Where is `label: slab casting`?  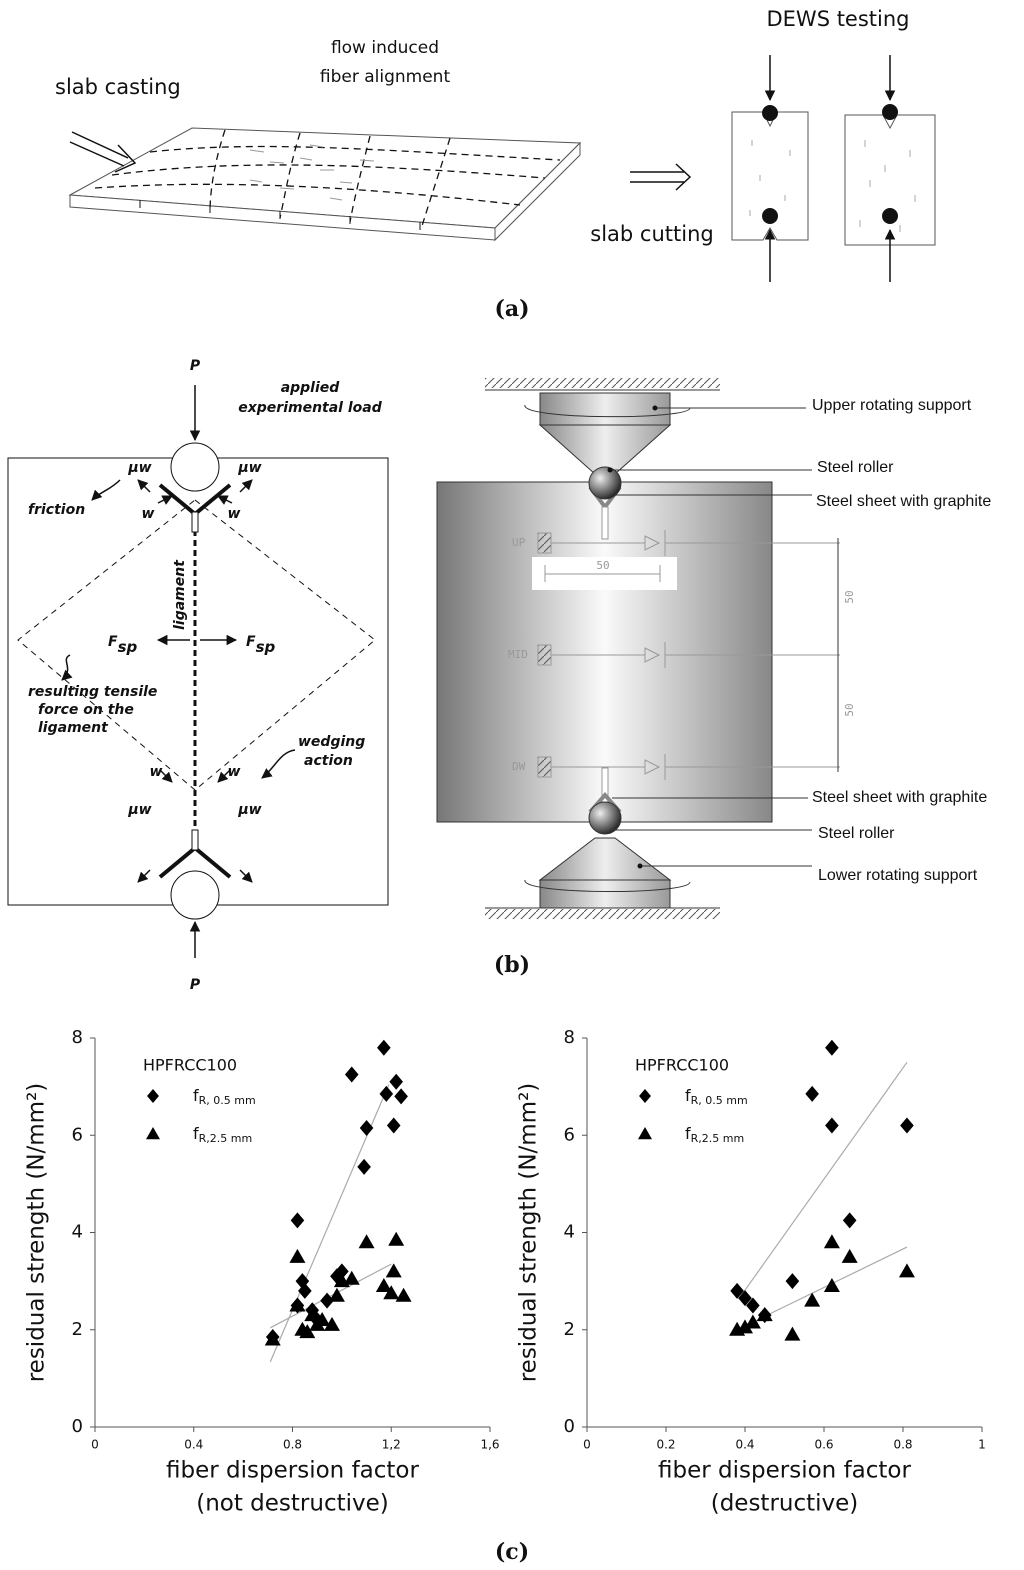 label: slab casting is located at coordinates (118, 87).